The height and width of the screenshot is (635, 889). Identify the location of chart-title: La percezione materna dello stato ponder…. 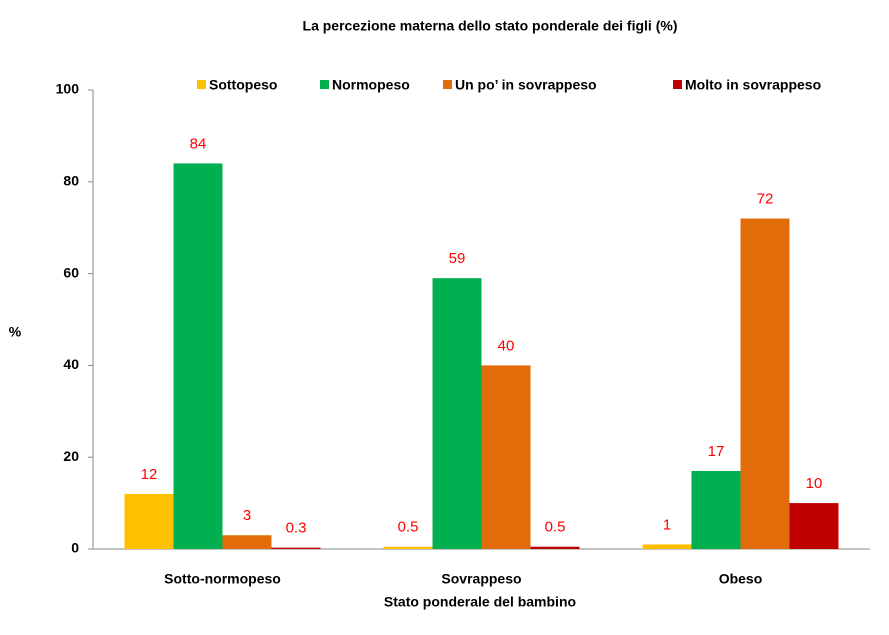
(490, 26).